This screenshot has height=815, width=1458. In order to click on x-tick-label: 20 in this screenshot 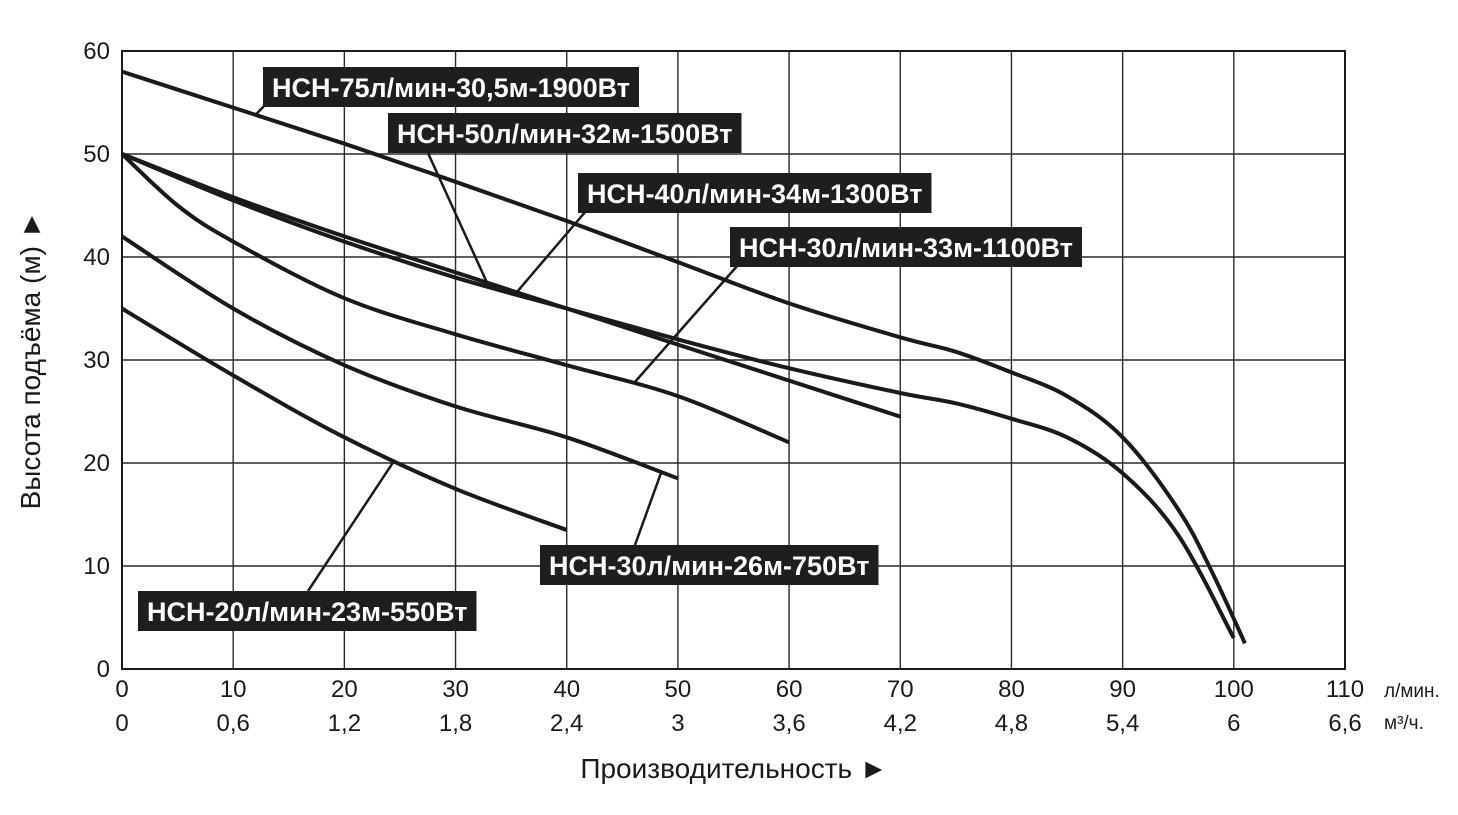, I will do `click(344, 689)`.